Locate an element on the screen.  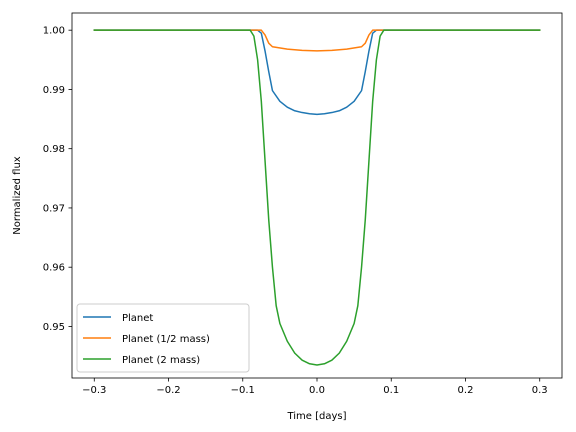
x-tick-label: 0.0 is located at coordinates (317, 390).